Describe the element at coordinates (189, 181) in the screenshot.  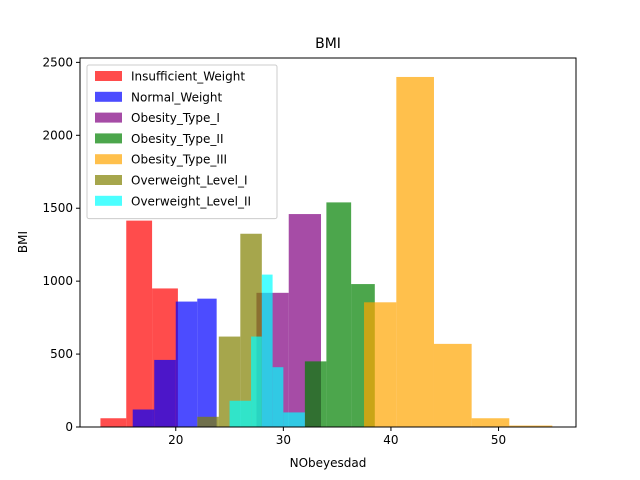
I see `legend-label-overweight-level-i: Overweight_Level_I` at that location.